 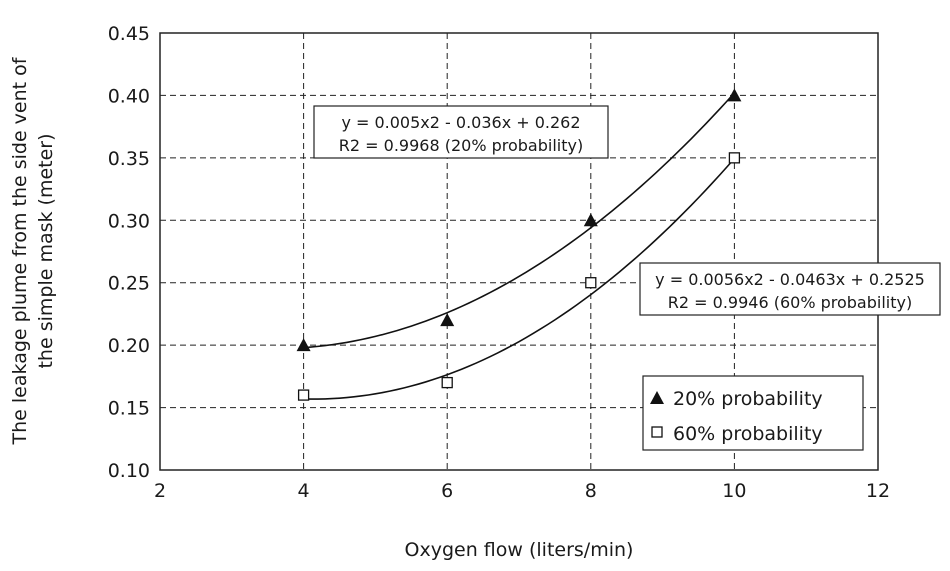 What do you see at coordinates (591, 491) in the screenshot?
I see `x-tick-label-8: 8` at bounding box center [591, 491].